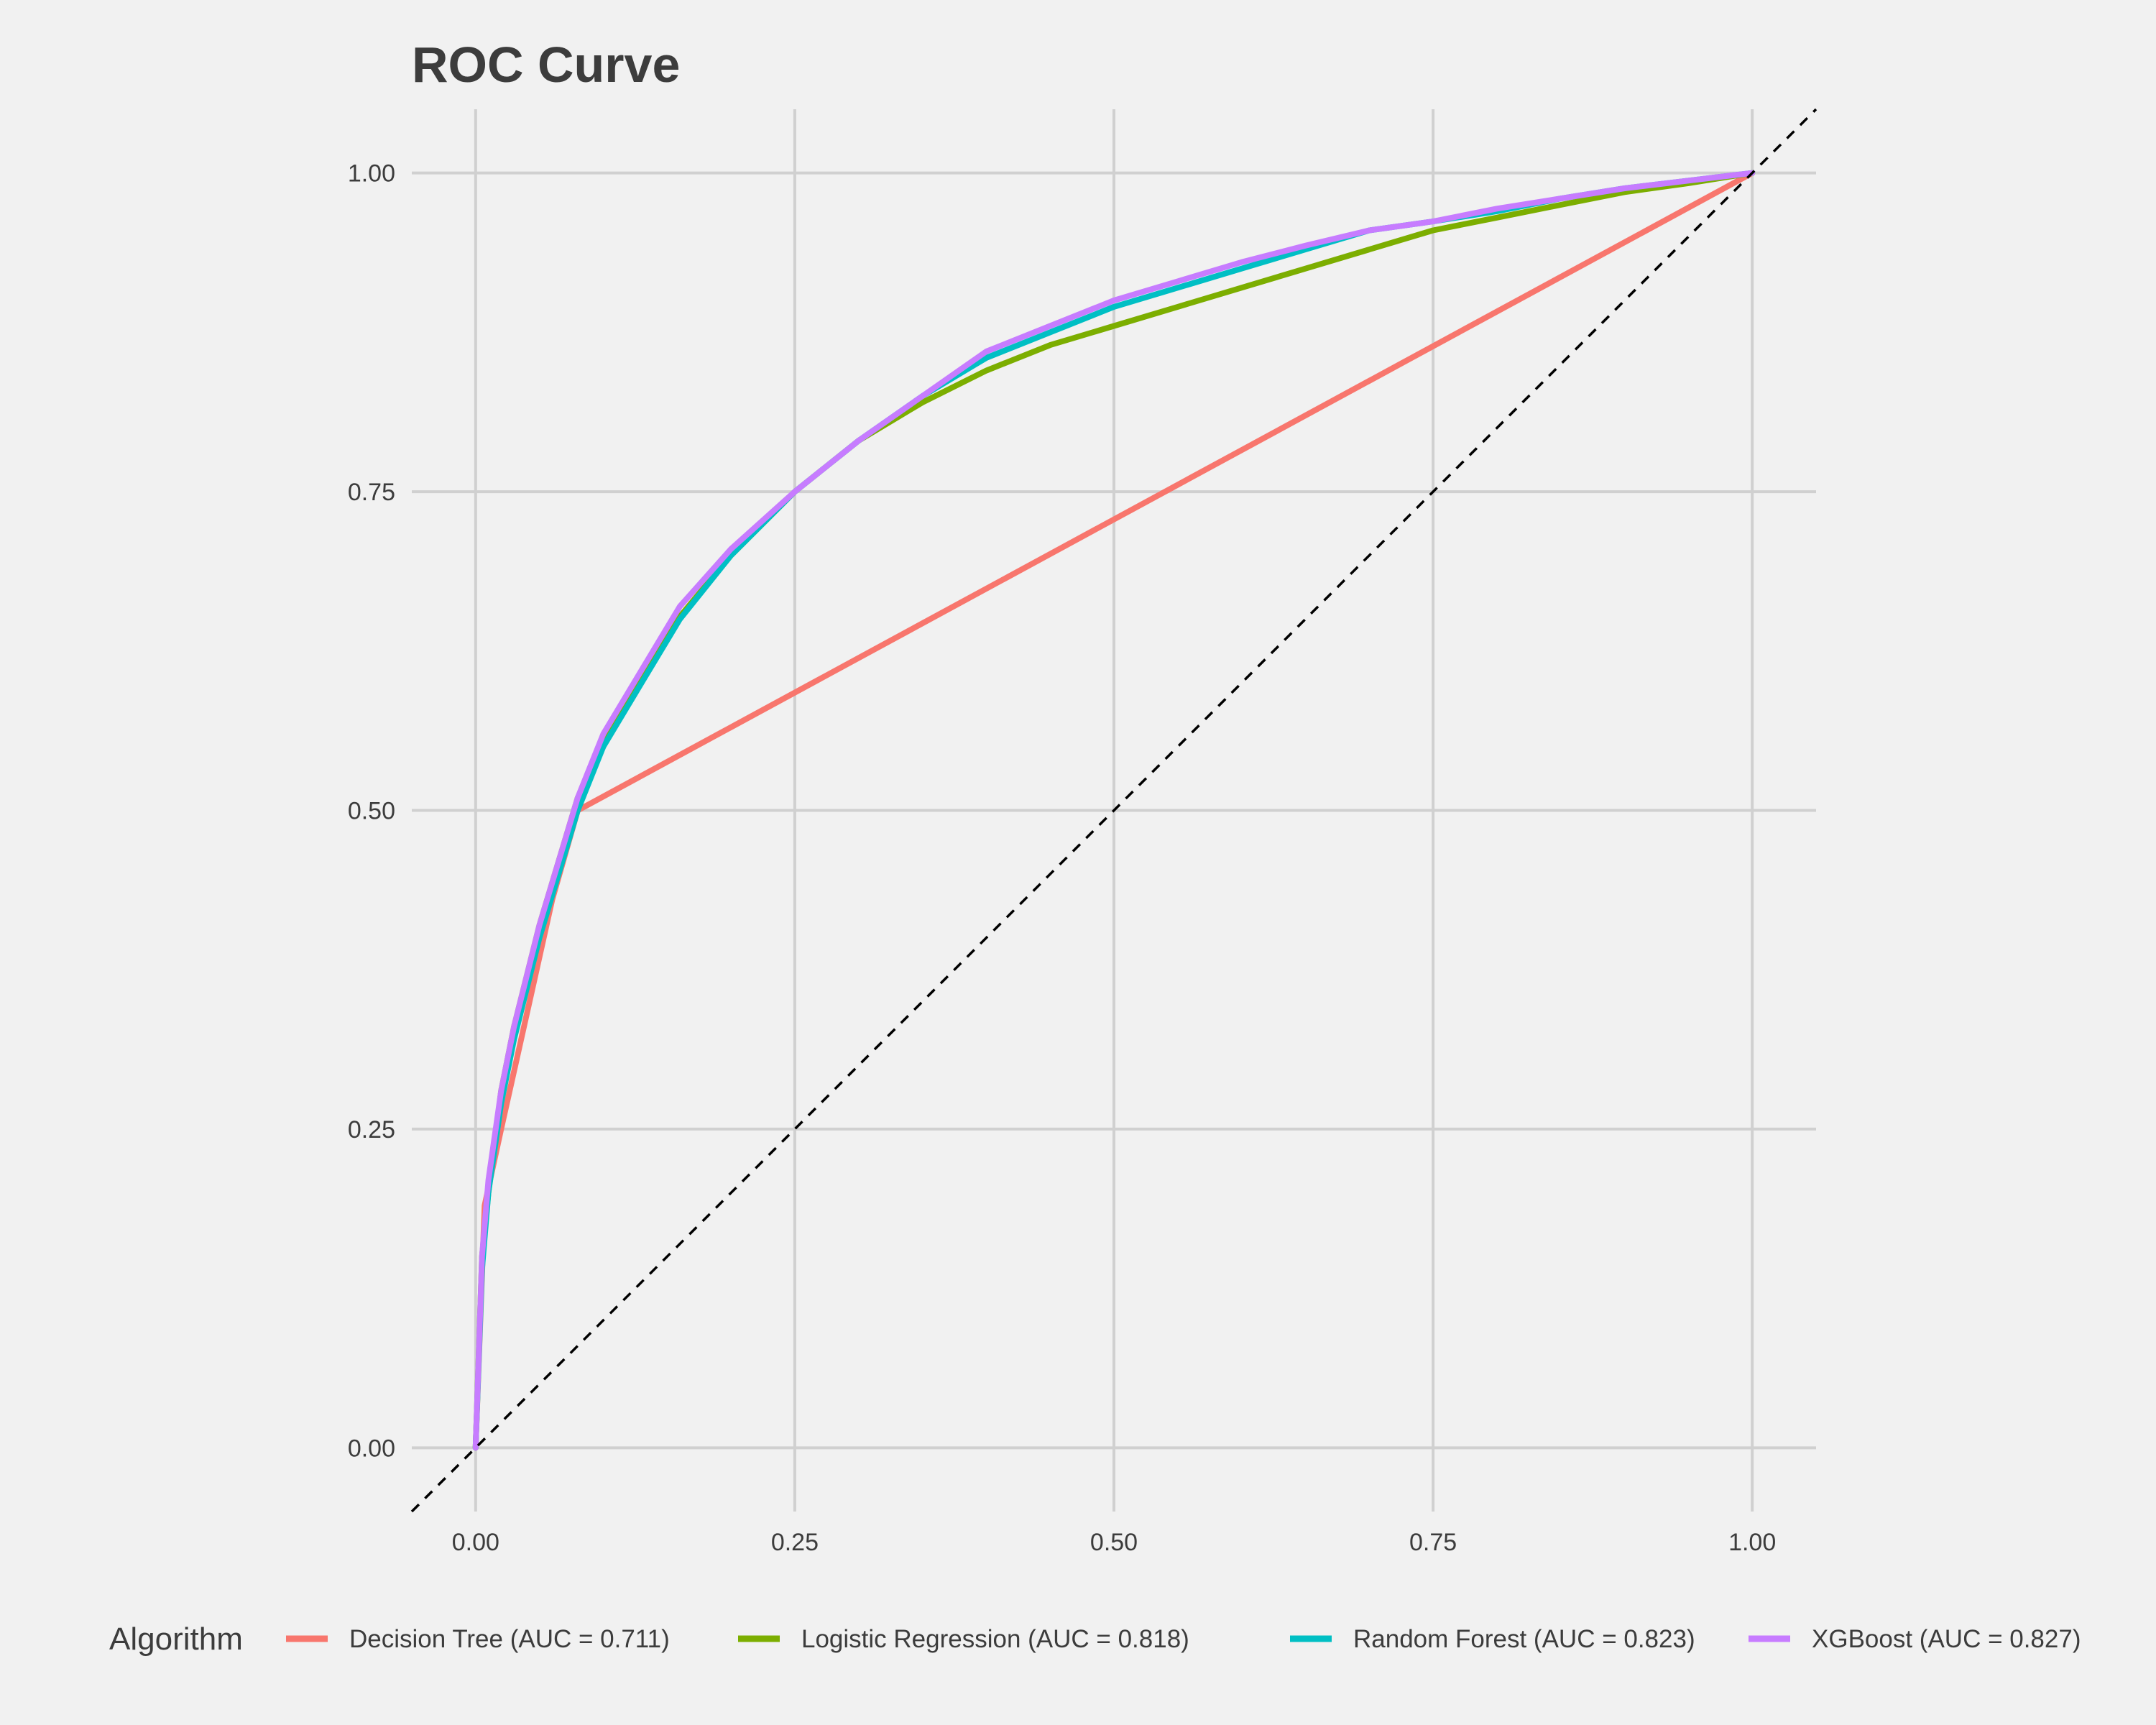 The width and height of the screenshot is (2156, 1725). What do you see at coordinates (1752, 1542) in the screenshot?
I see `x-tick-label: 1.00` at bounding box center [1752, 1542].